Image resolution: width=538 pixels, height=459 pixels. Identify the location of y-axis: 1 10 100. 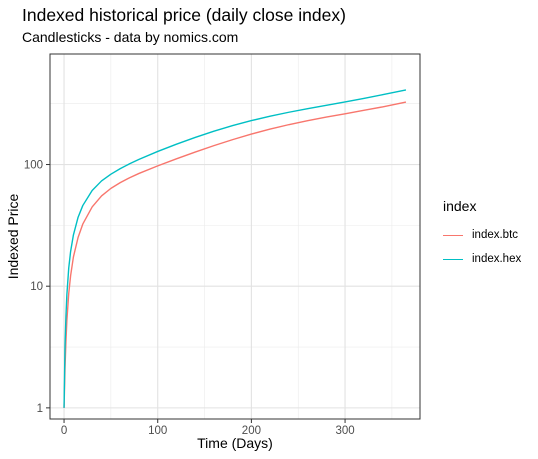
(37, 287).